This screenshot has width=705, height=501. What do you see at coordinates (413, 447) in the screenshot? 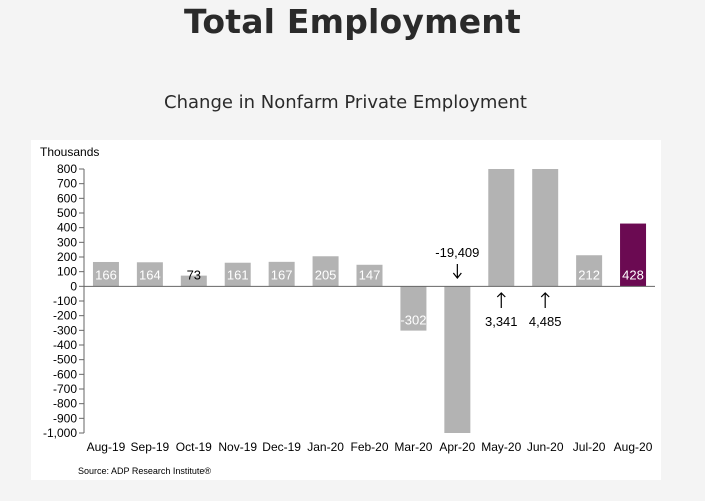
I see `x-tick-label: Mar-20` at bounding box center [413, 447].